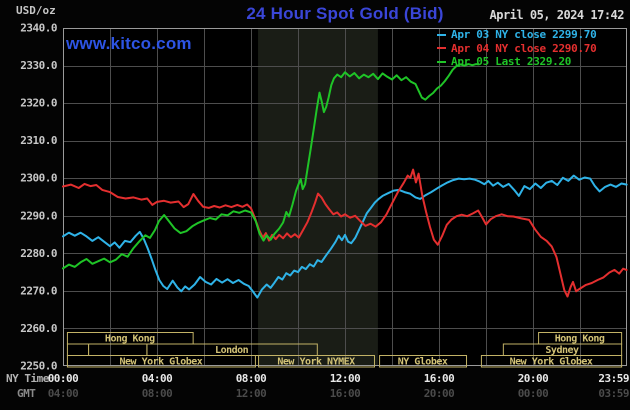 The width and height of the screenshot is (630, 410). What do you see at coordinates (63, 378) in the screenshot?
I see `x-tick-ny-label: 00:00` at bounding box center [63, 378].